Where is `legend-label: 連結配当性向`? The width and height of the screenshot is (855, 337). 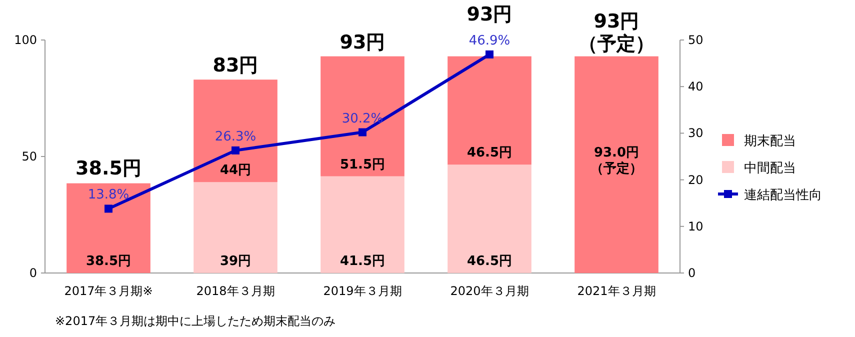
legend-label: 連結配当性向 is located at coordinates (783, 195).